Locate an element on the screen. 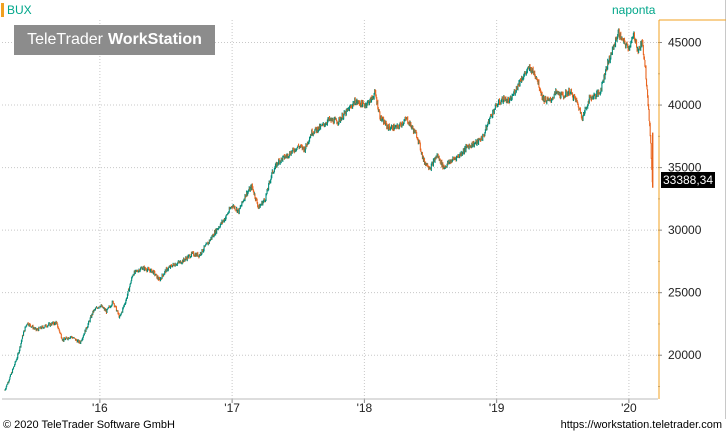 The width and height of the screenshot is (726, 435). symbol-color-marker is located at coordinates (2, 10).